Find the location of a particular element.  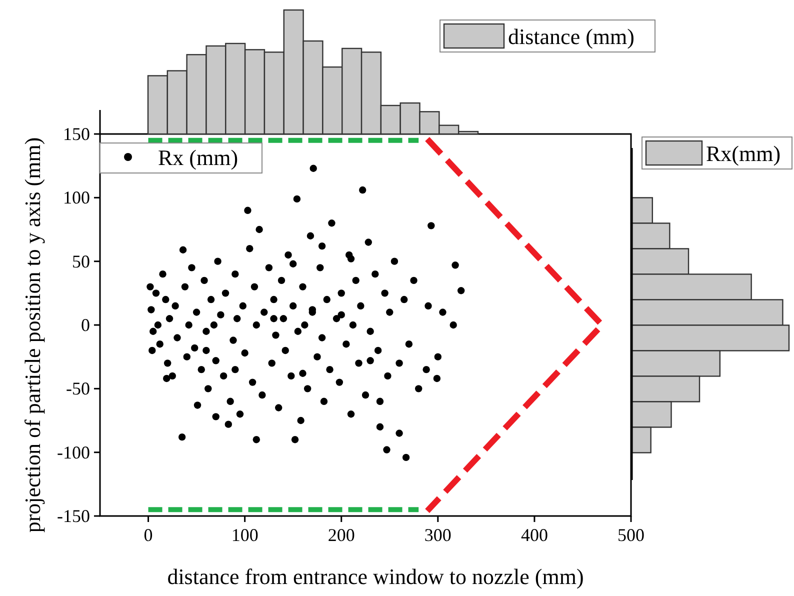

y-tick-label: -50 is located at coordinates (78, 388).